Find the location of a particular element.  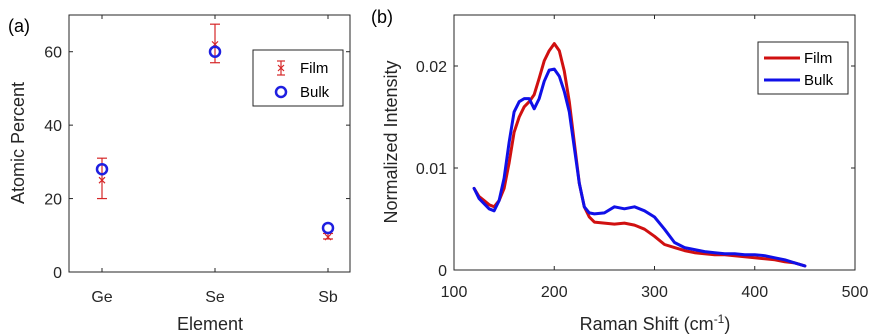

panel-b-x-tick-label: 100 is located at coordinates (454, 292).